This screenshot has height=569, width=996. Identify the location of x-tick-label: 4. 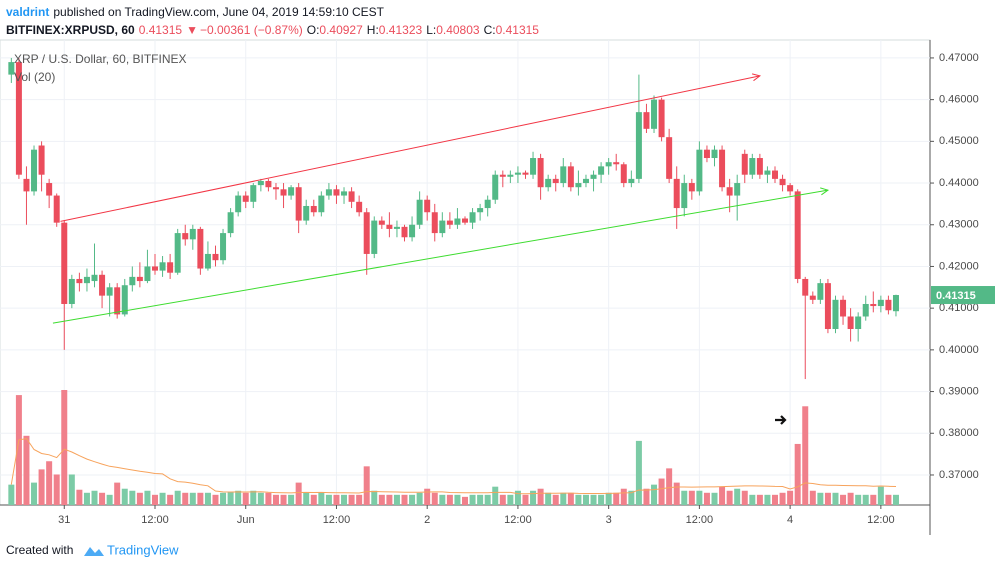
(790, 520).